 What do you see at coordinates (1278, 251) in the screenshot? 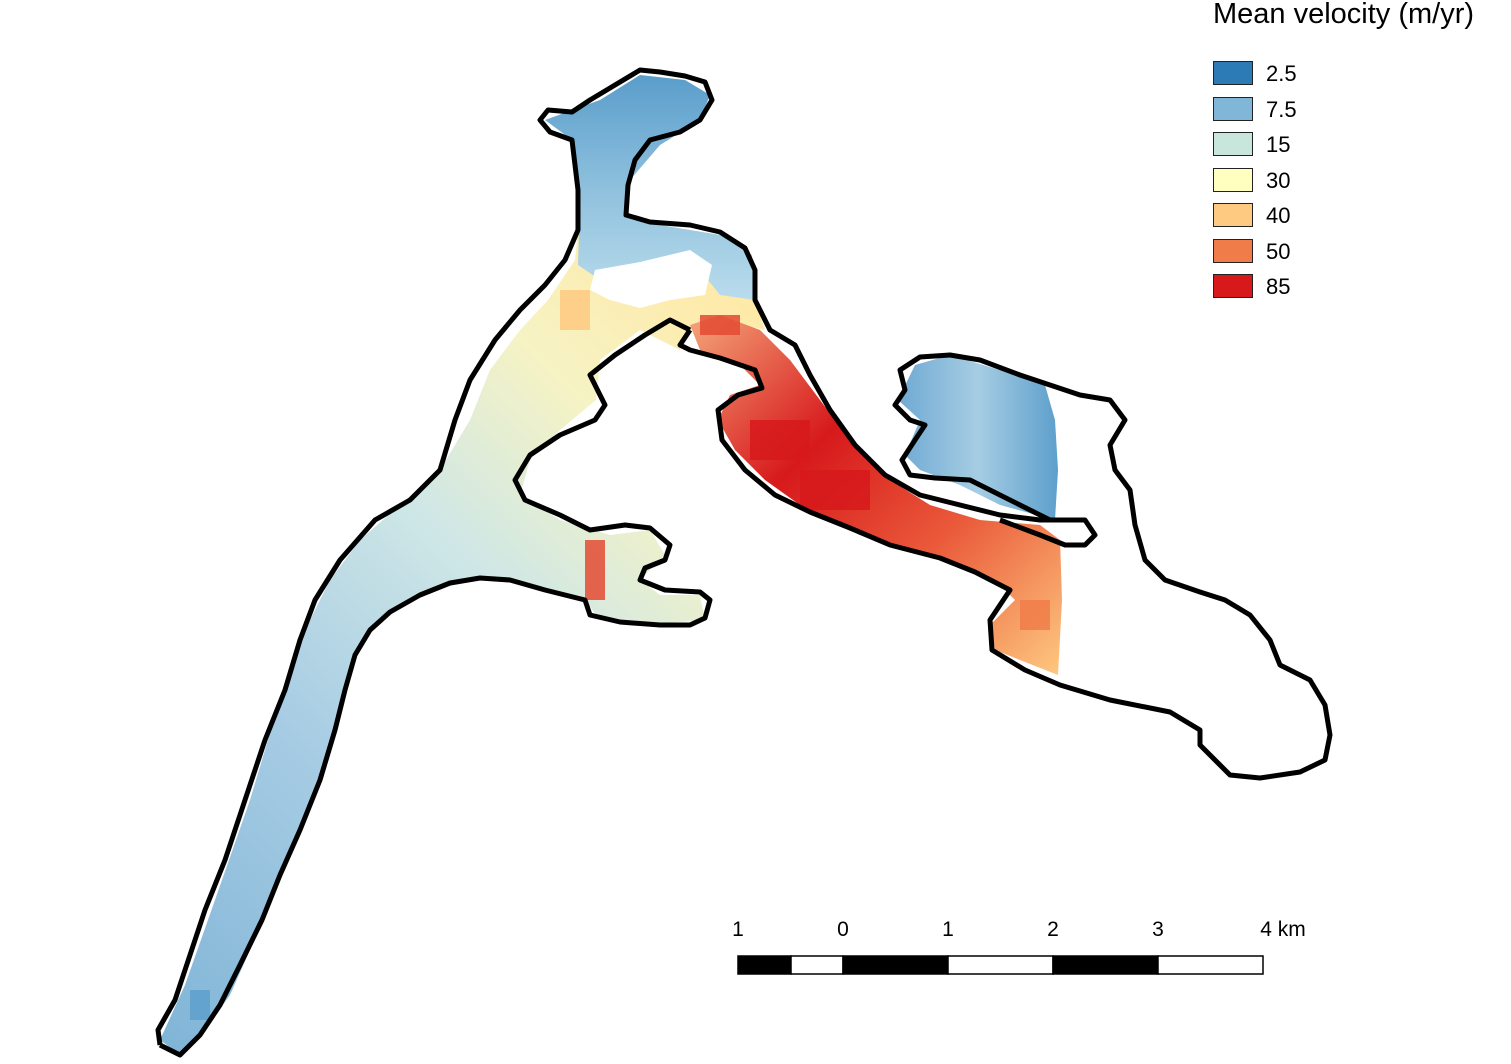
I see `legend-label: 50` at bounding box center [1278, 251].